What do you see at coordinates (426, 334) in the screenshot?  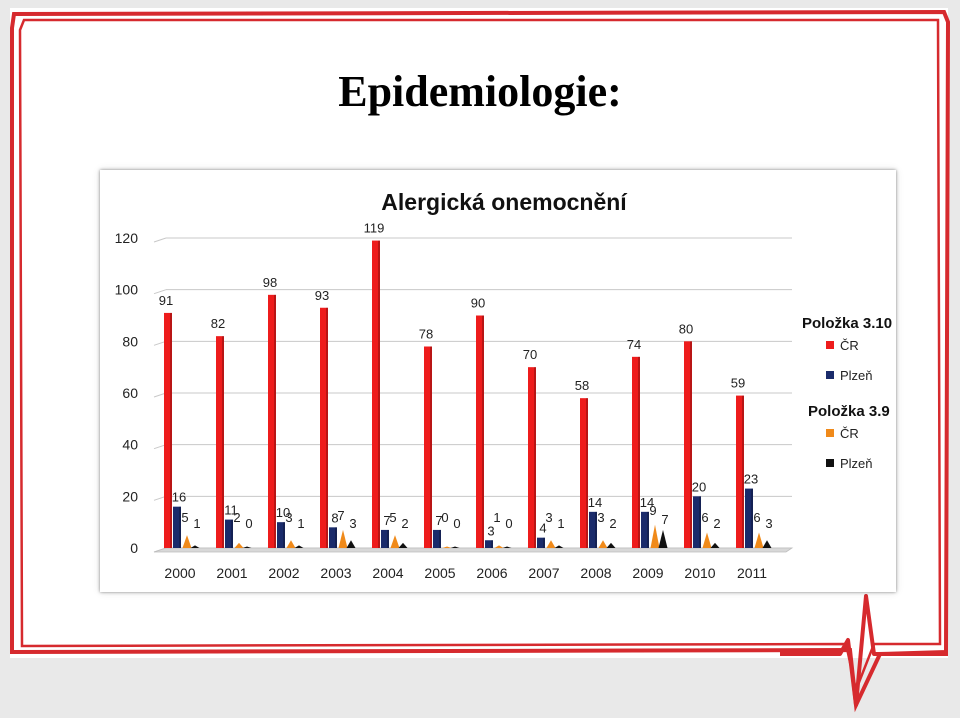 I see `data-label: 78` at bounding box center [426, 334].